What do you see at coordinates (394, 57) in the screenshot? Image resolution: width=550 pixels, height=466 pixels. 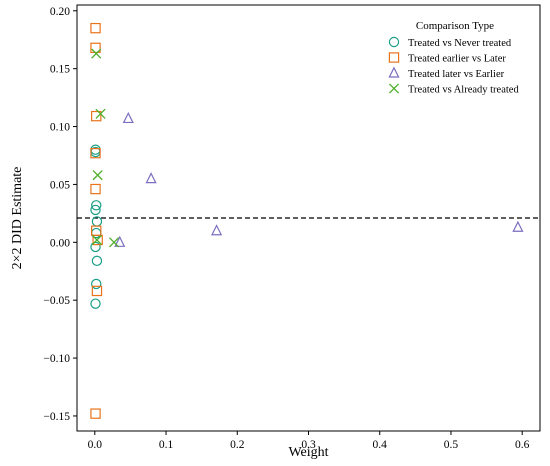 I see `legend-marker-square` at bounding box center [394, 57].